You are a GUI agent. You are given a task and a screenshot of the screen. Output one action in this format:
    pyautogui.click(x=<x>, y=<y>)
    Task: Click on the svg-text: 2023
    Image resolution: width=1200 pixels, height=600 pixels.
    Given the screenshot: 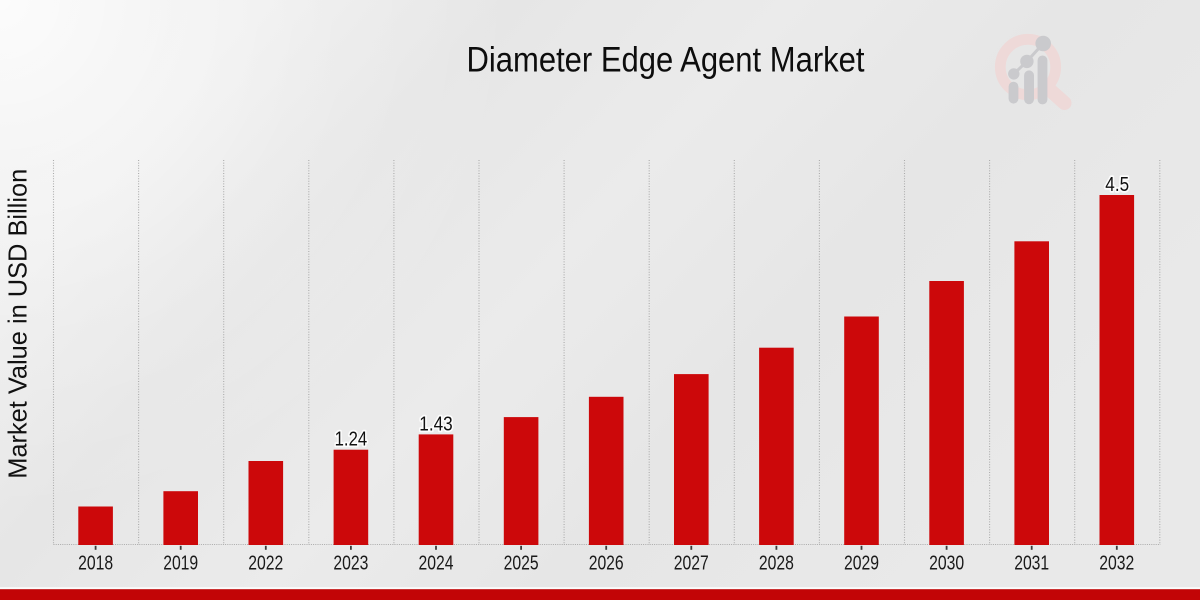 What is the action you would take?
    pyautogui.click(x=350, y=563)
    